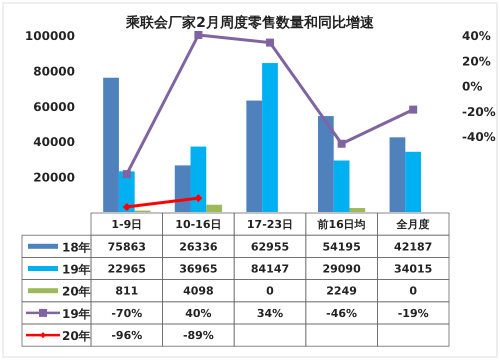  Describe the element at coordinates (198, 313) in the screenshot. I see `data-label: 40%` at that location.